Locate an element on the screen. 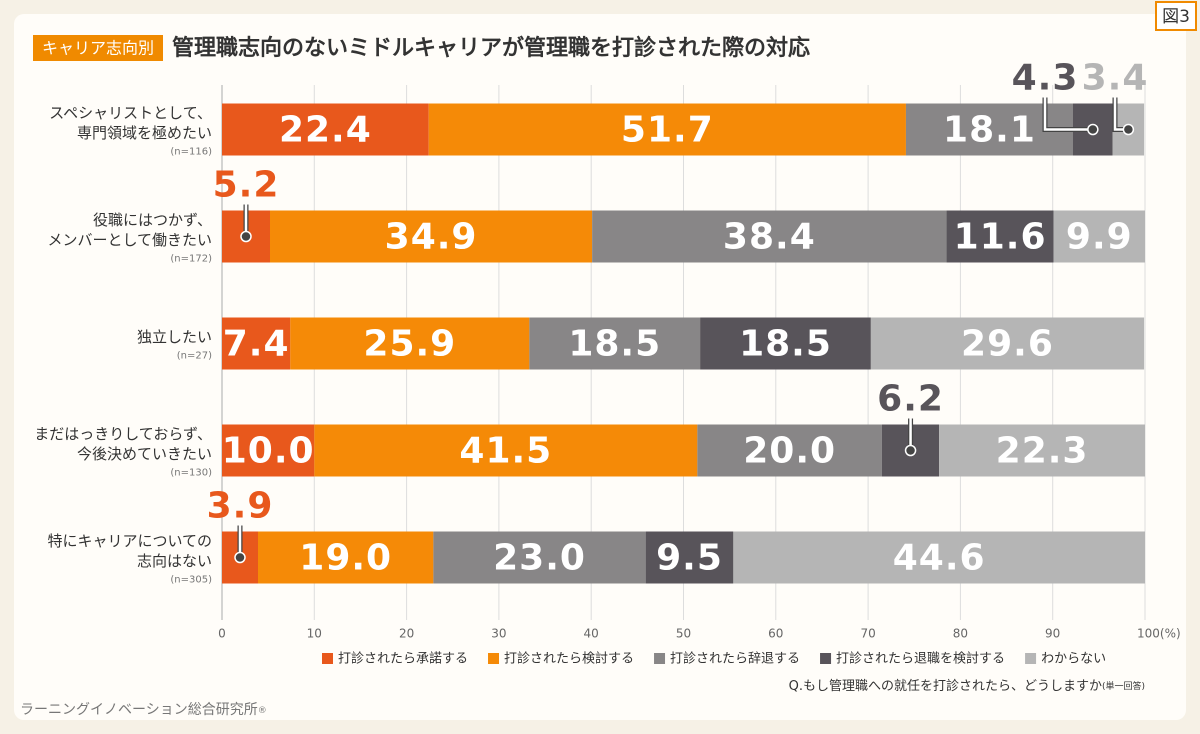 The width and height of the screenshot is (1200, 734). category-label: 特にキャリアについての is located at coordinates (129, 541).